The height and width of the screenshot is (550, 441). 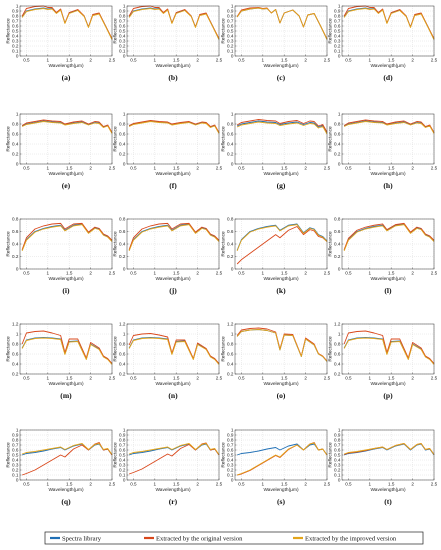 I want to click on subplot-caption: (k), so click(x=281, y=290).